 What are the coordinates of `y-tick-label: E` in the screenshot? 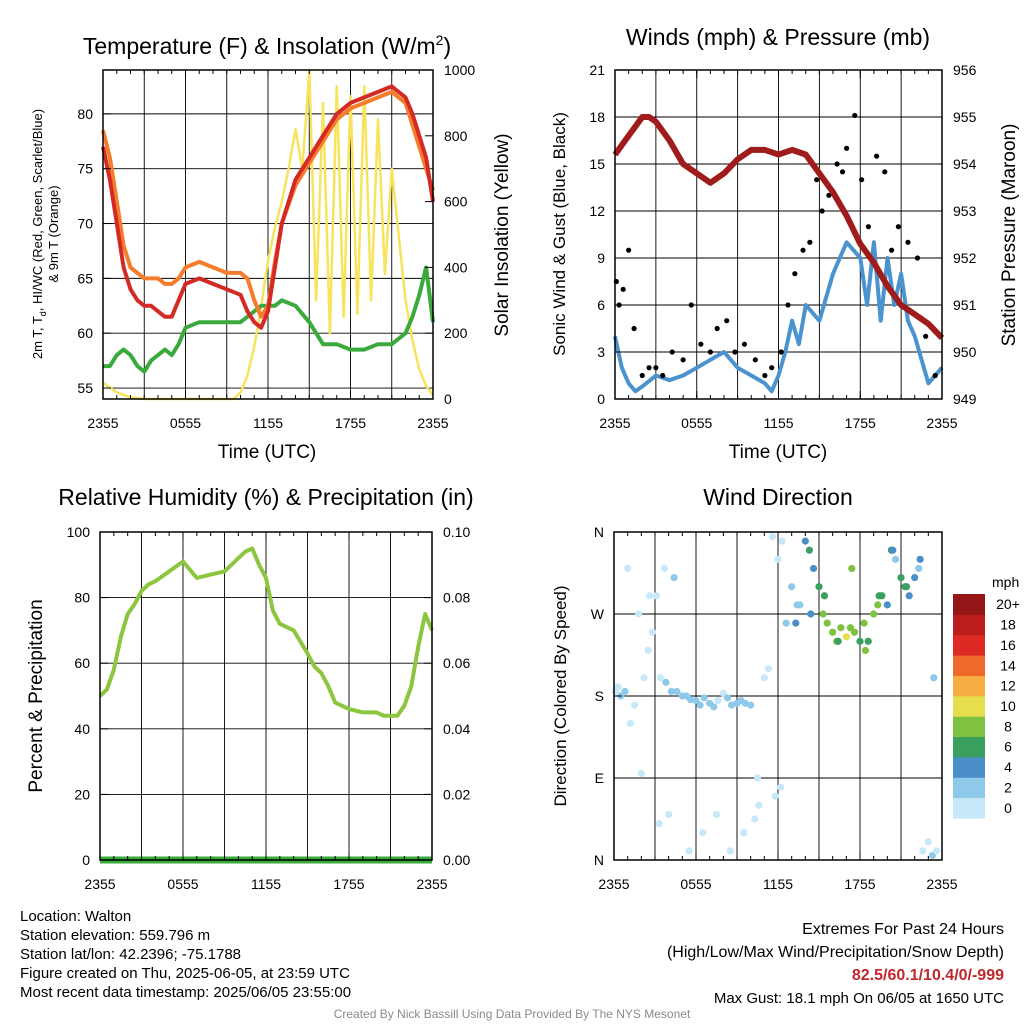 It's located at (599, 778).